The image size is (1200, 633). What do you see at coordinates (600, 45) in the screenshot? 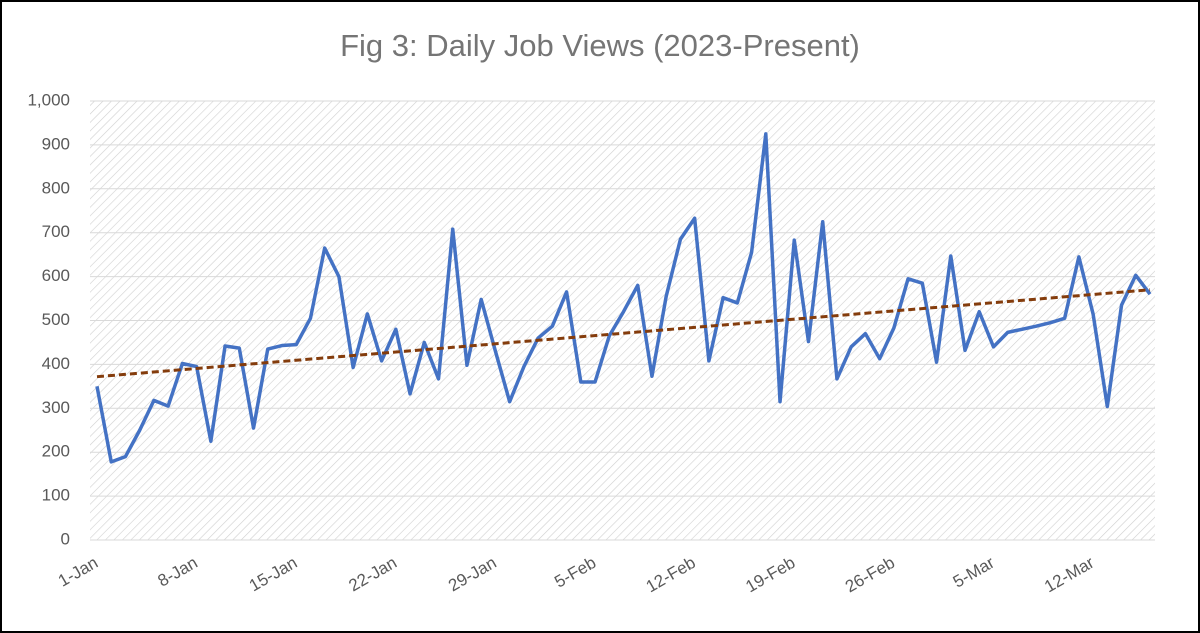
I see `chart-title: Fig 3: Daily Job Views (2023-Present)` at bounding box center [600, 45].